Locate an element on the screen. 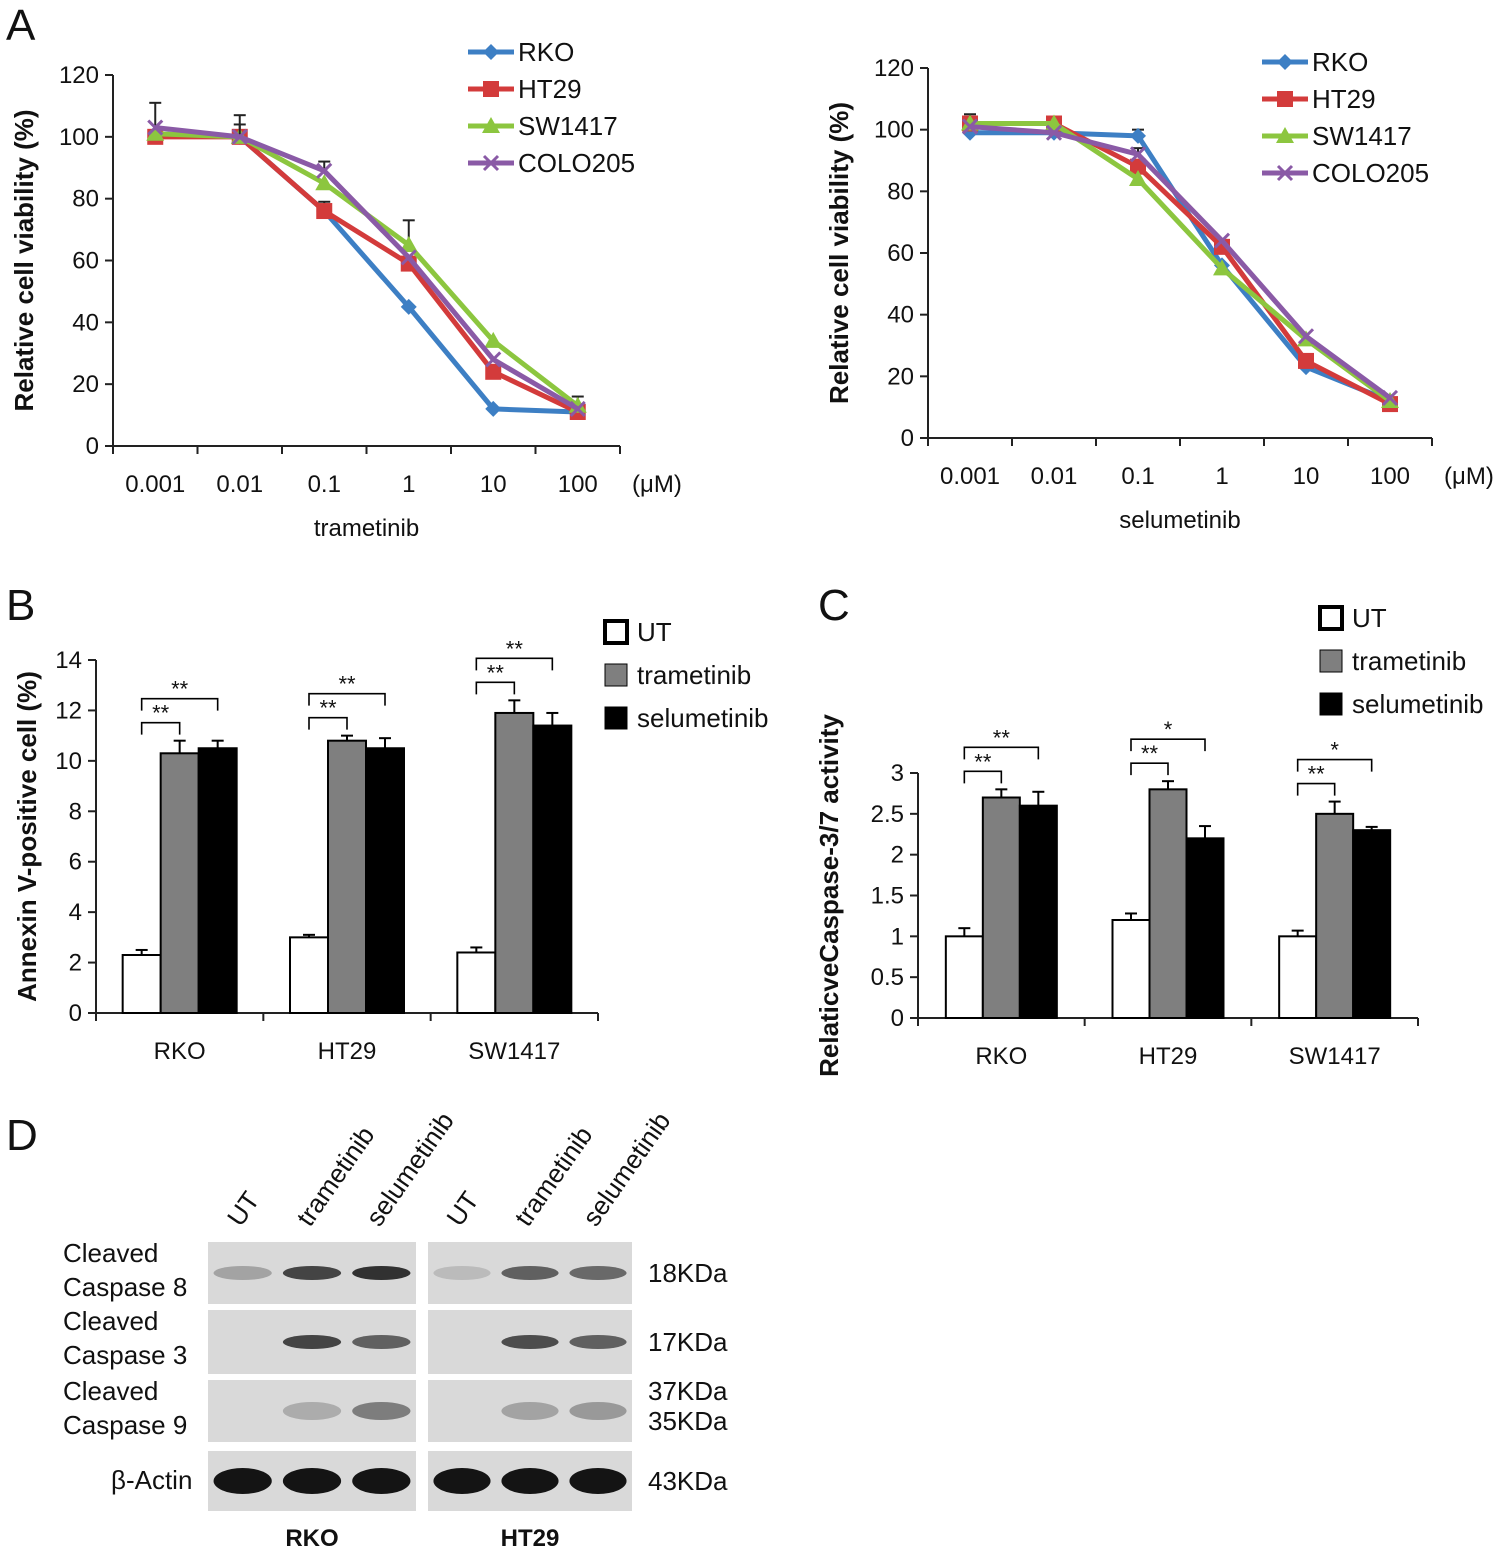 This screenshot has width=1500, height=1551. molecular-weight-label: 43KDa is located at coordinates (688, 1481).